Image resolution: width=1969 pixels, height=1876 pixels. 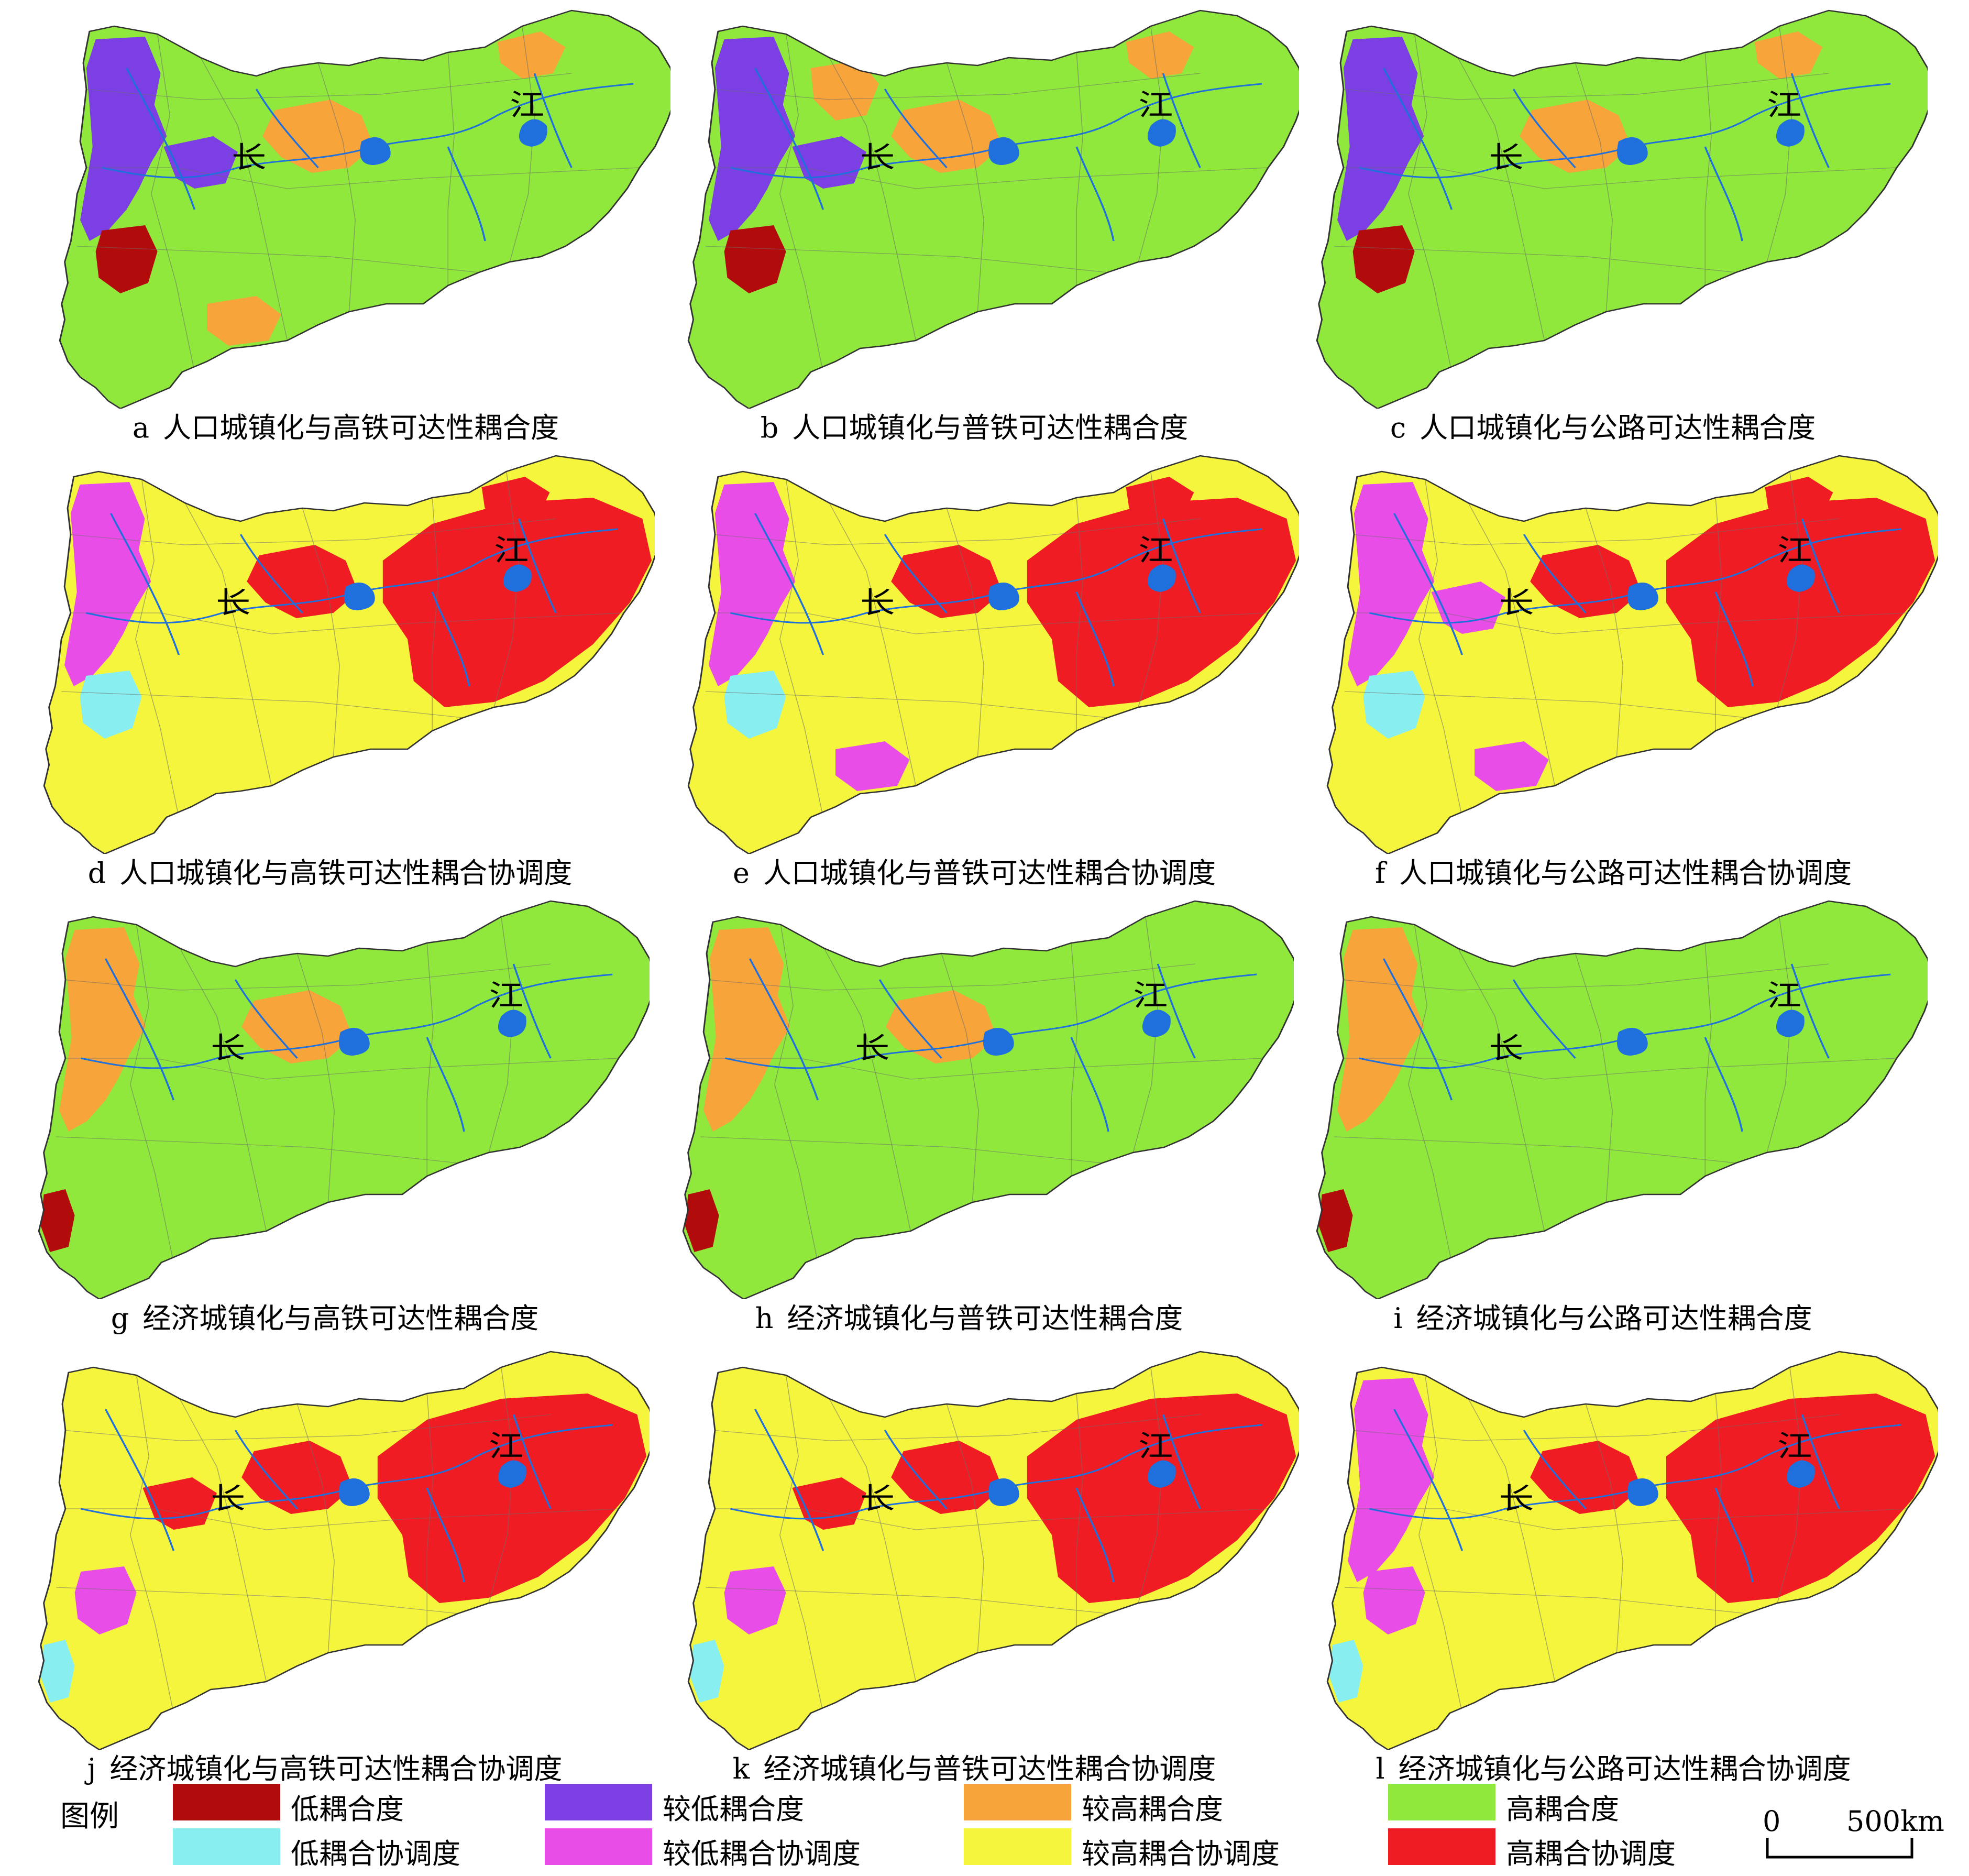 What do you see at coordinates (120, 1319) in the screenshot?
I see `panel-letter: g` at bounding box center [120, 1319].